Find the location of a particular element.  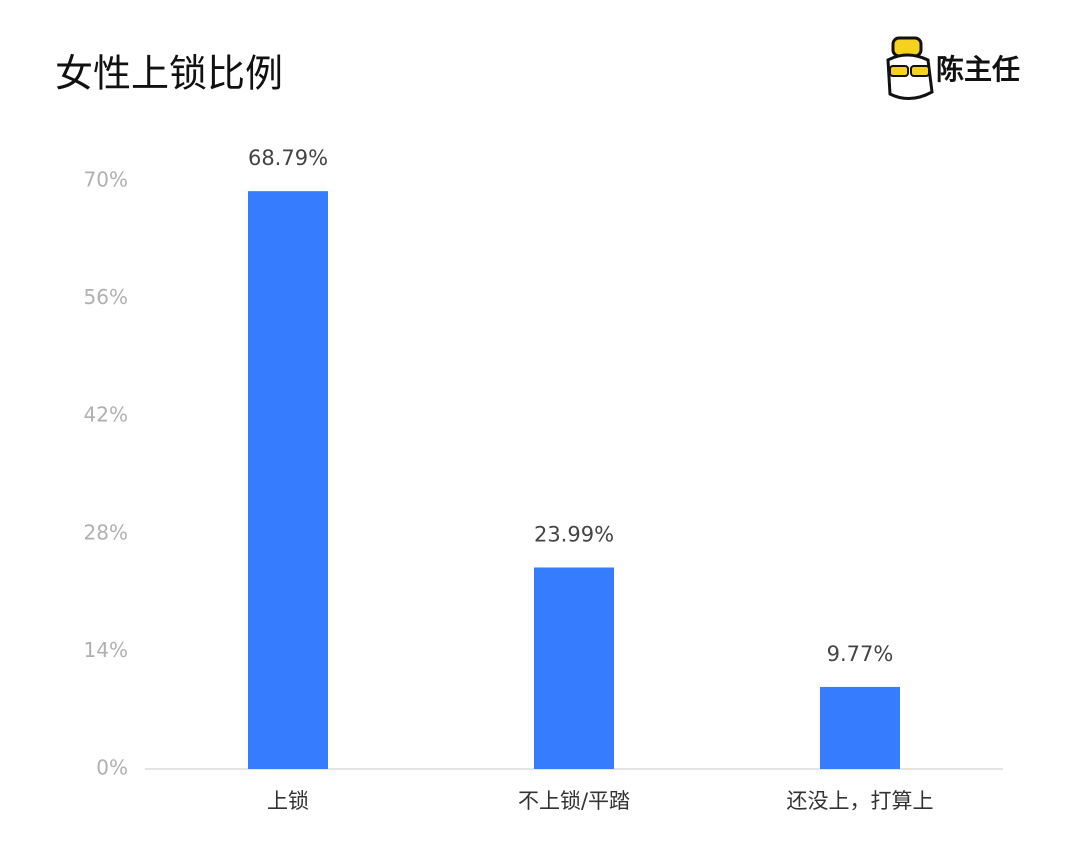

value-label: 68.79% is located at coordinates (288, 158).